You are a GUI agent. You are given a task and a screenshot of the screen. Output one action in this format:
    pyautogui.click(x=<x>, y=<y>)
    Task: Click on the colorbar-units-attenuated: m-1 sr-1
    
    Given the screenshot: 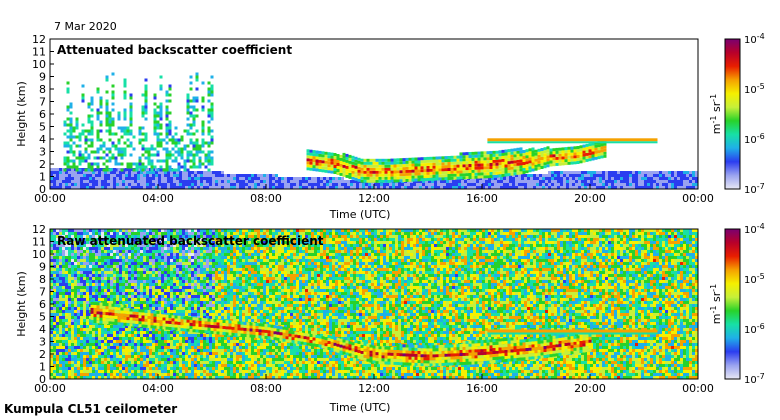 What is the action you would take?
    pyautogui.click(x=716, y=114)
    